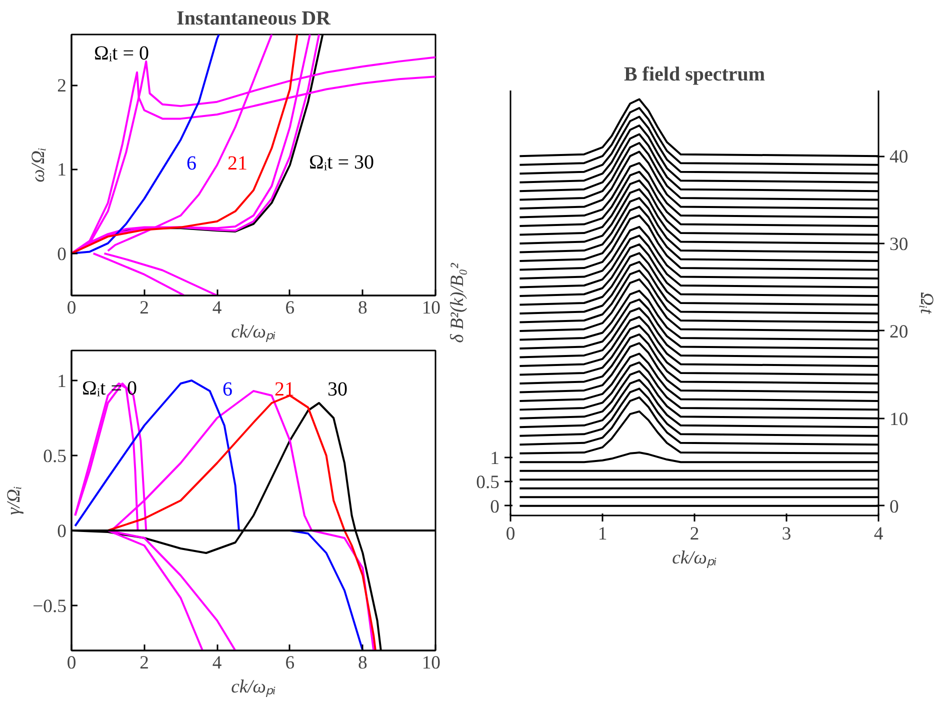 The height and width of the screenshot is (705, 945). Describe the element at coordinates (457, 302) in the screenshot. I see `y-axis-title: δ B²(k)/B₀²` at that location.